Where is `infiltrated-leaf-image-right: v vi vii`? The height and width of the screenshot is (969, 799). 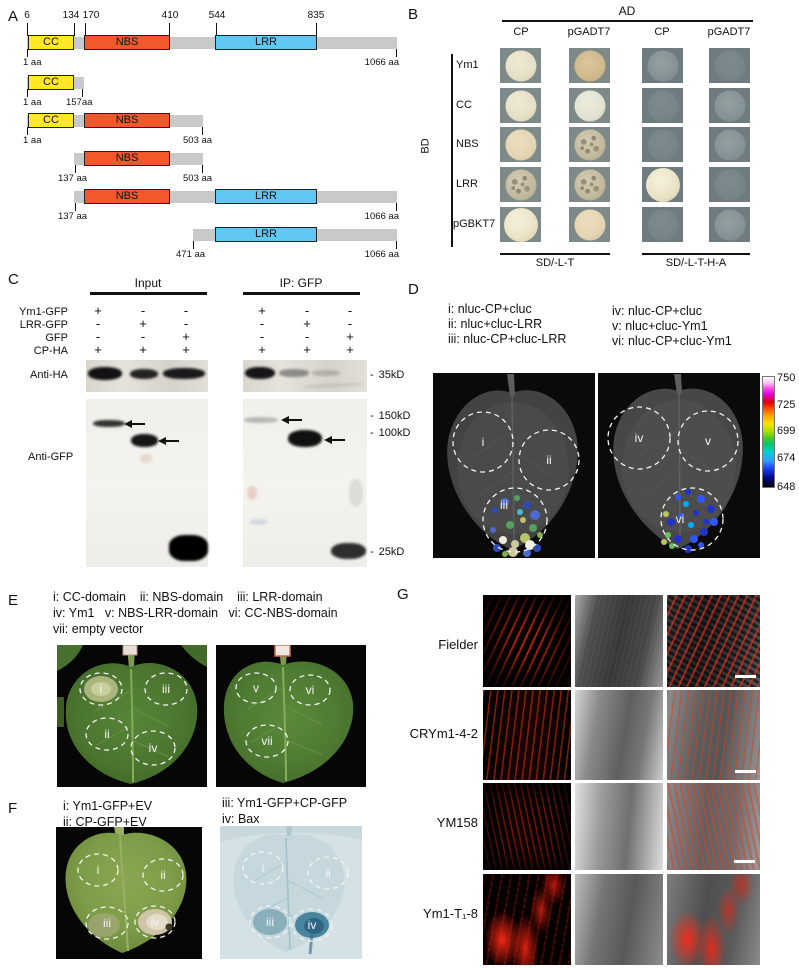 infiltrated-leaf-image-right: v vi vii is located at coordinates (291, 716).